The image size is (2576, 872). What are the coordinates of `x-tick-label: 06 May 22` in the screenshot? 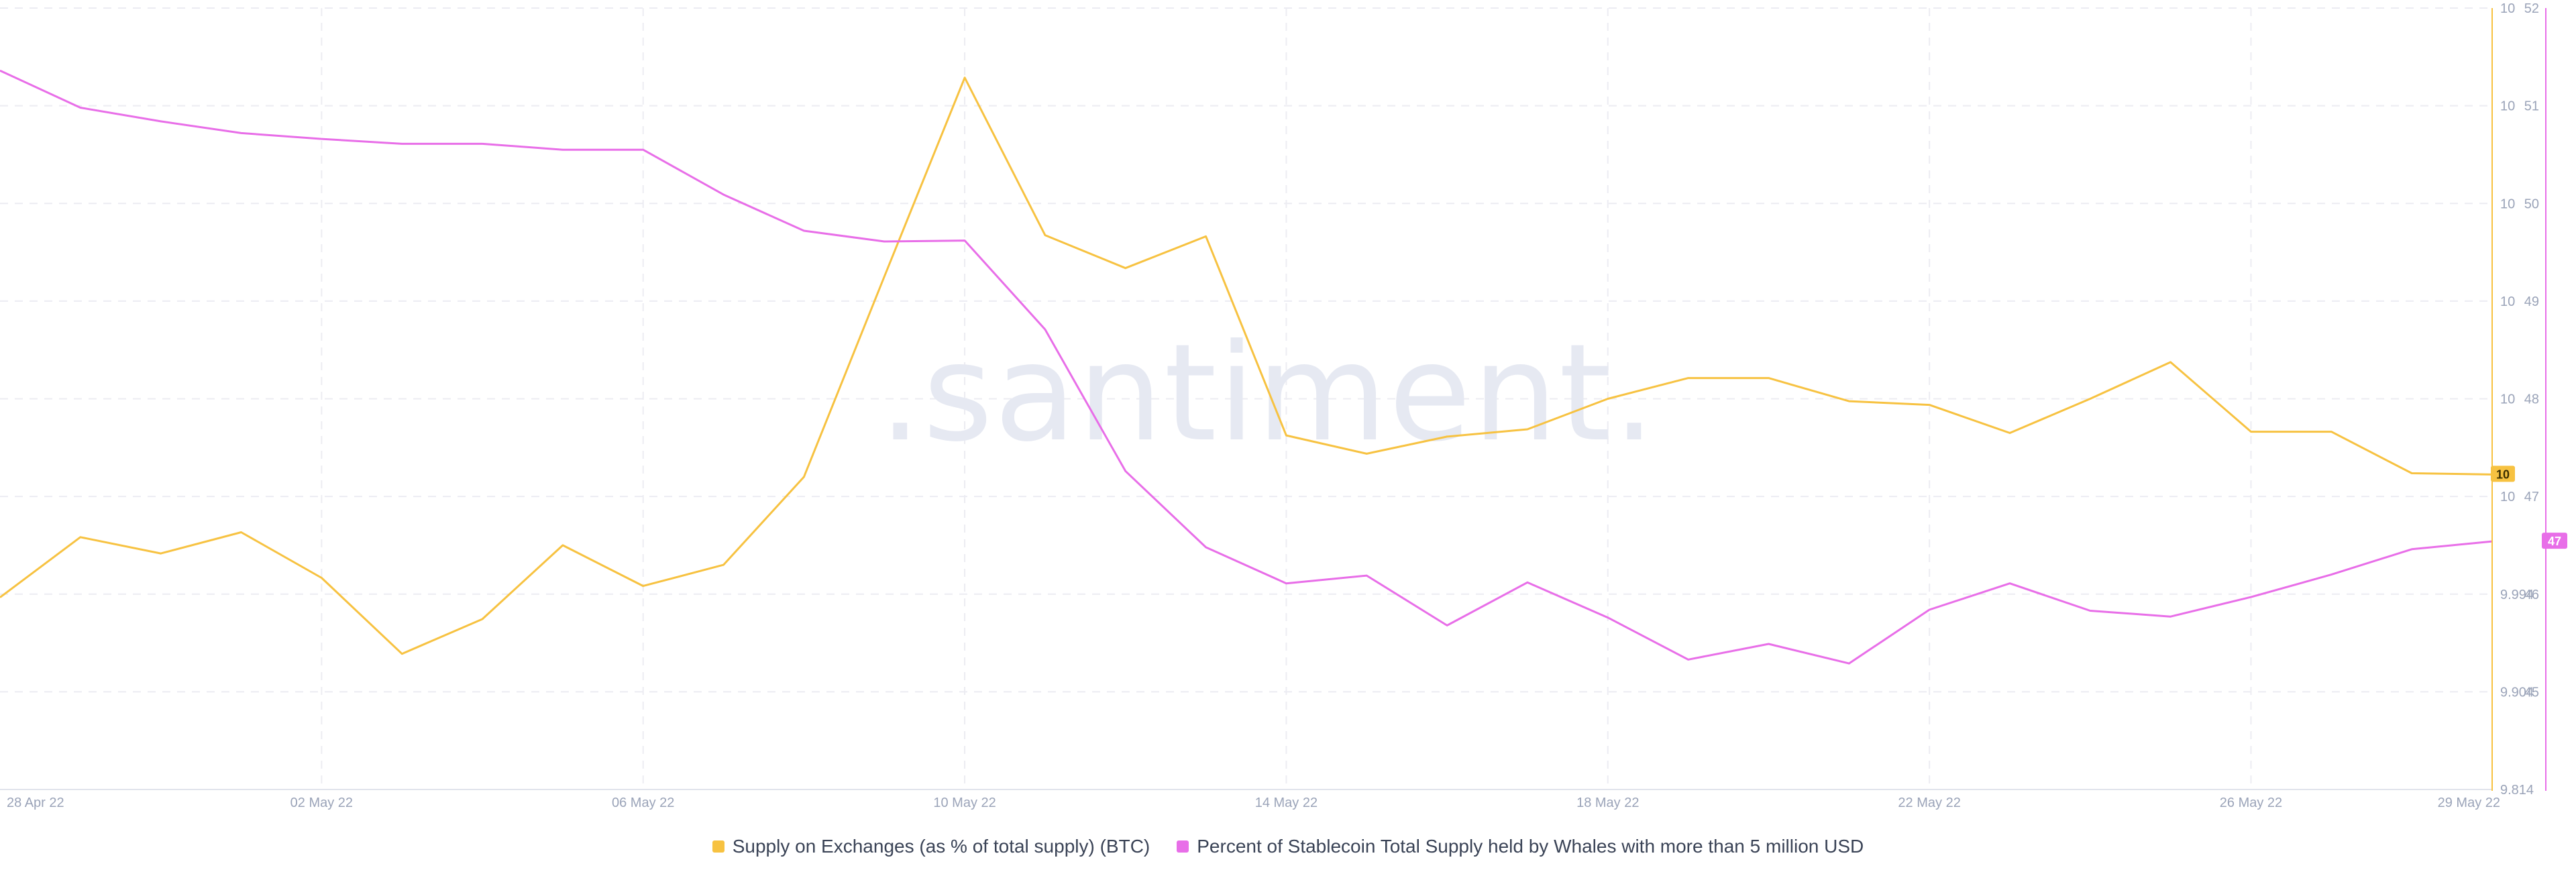 It's located at (643, 803).